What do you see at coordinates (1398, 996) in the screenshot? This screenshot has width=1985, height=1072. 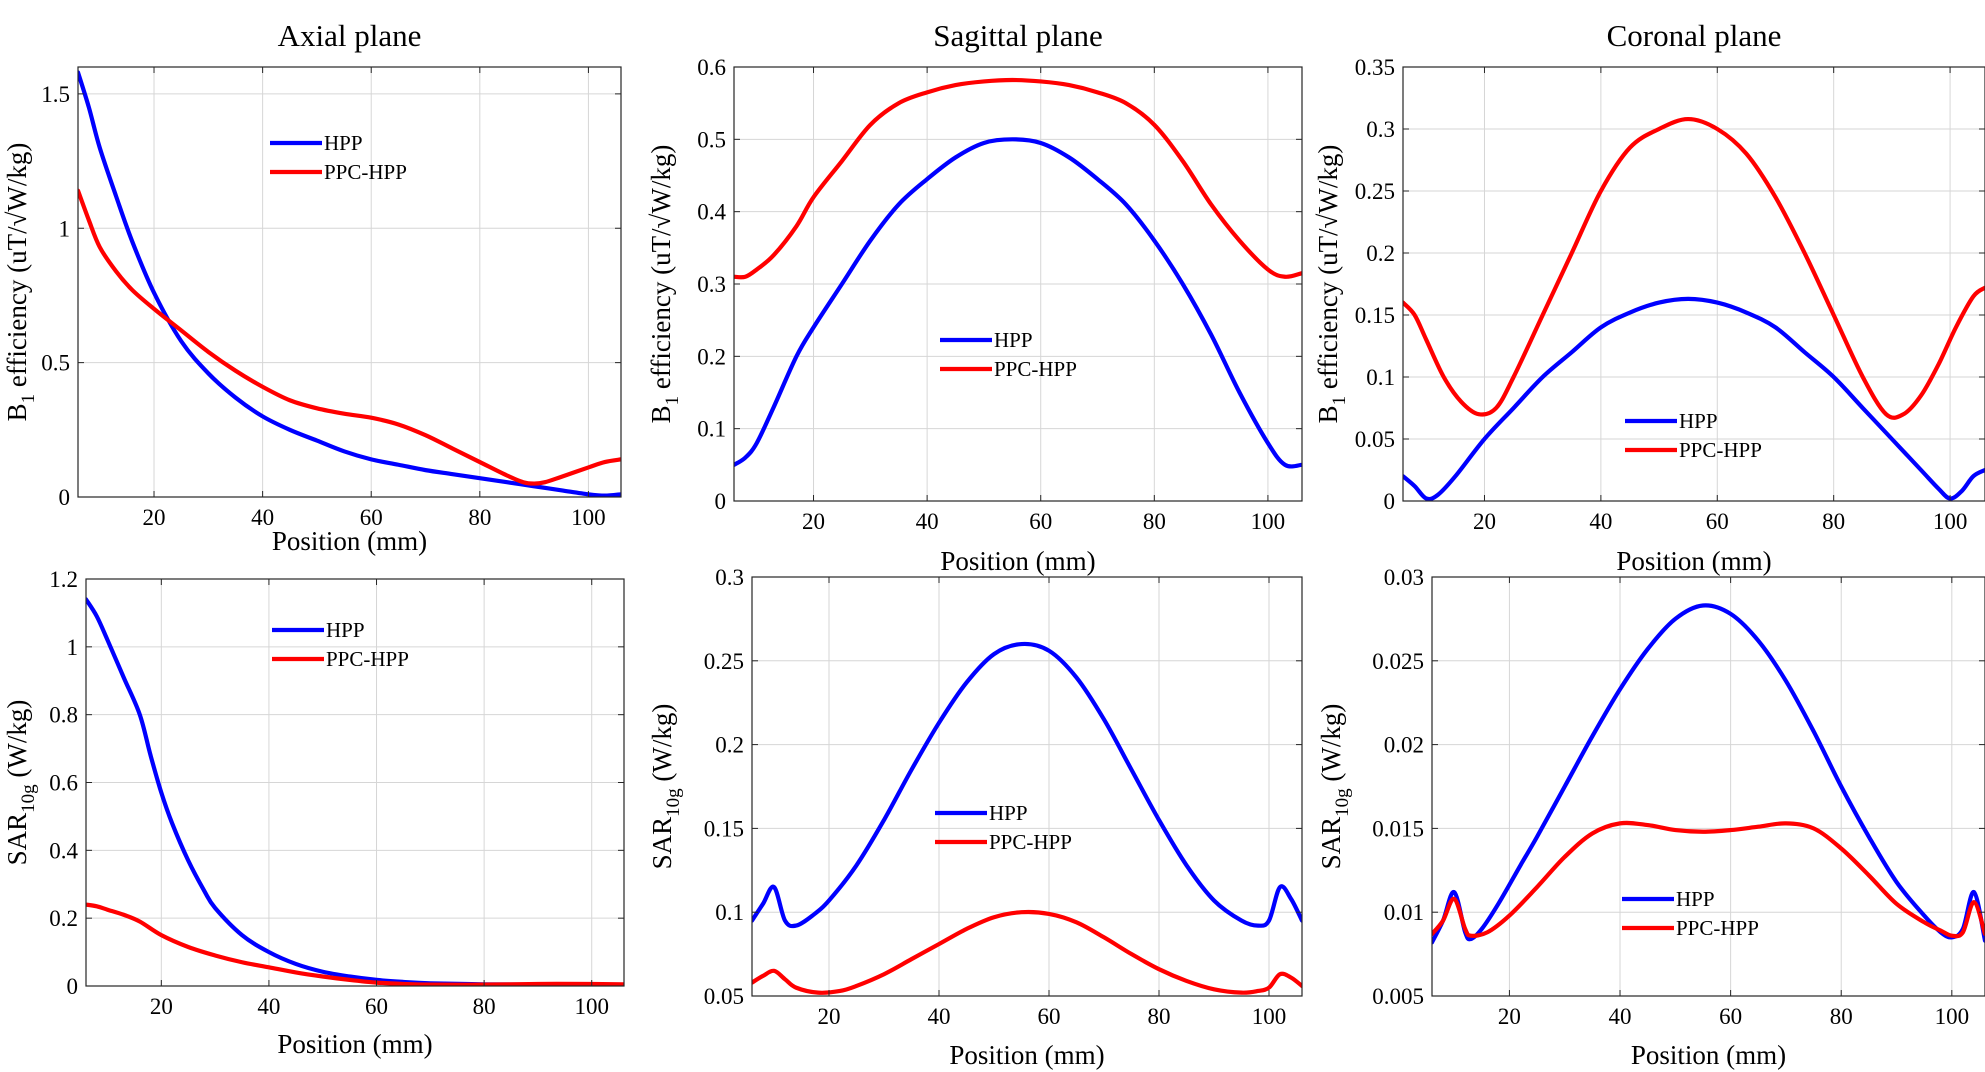 I see `y-tick-label: 0.005` at bounding box center [1398, 996].